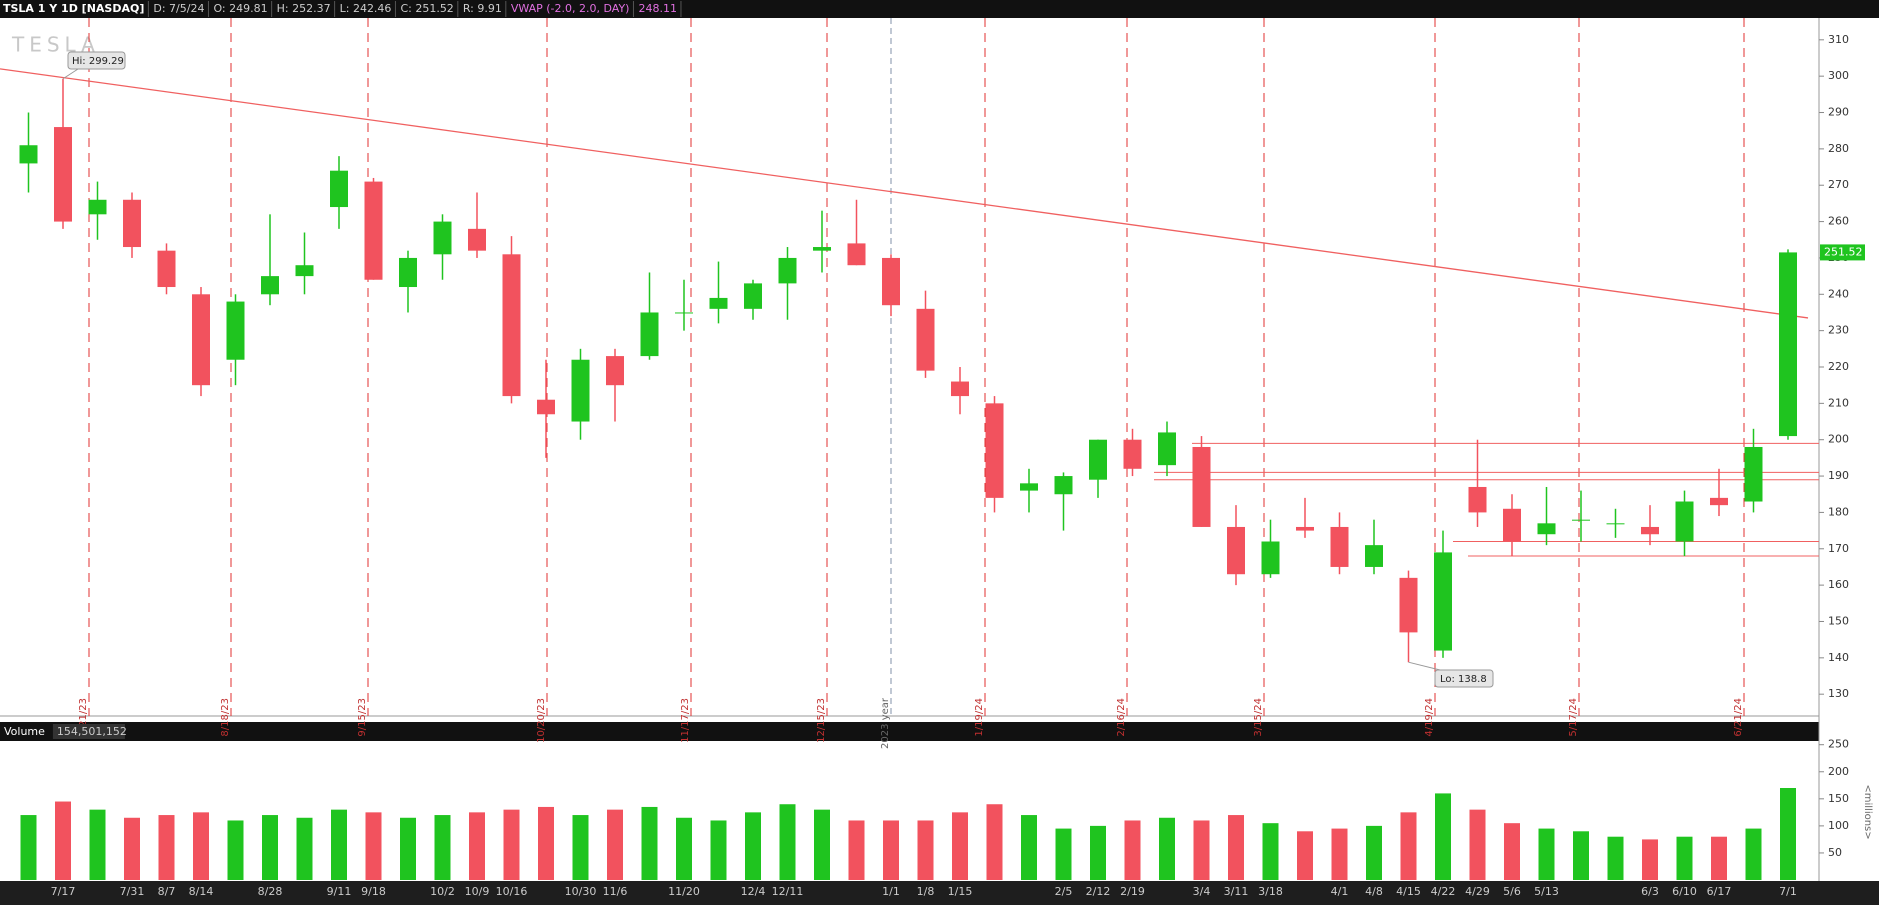 This screenshot has height=905, width=1879. What do you see at coordinates (1838, 184) in the screenshot?
I see `y-tick-label: 270` at bounding box center [1838, 184].